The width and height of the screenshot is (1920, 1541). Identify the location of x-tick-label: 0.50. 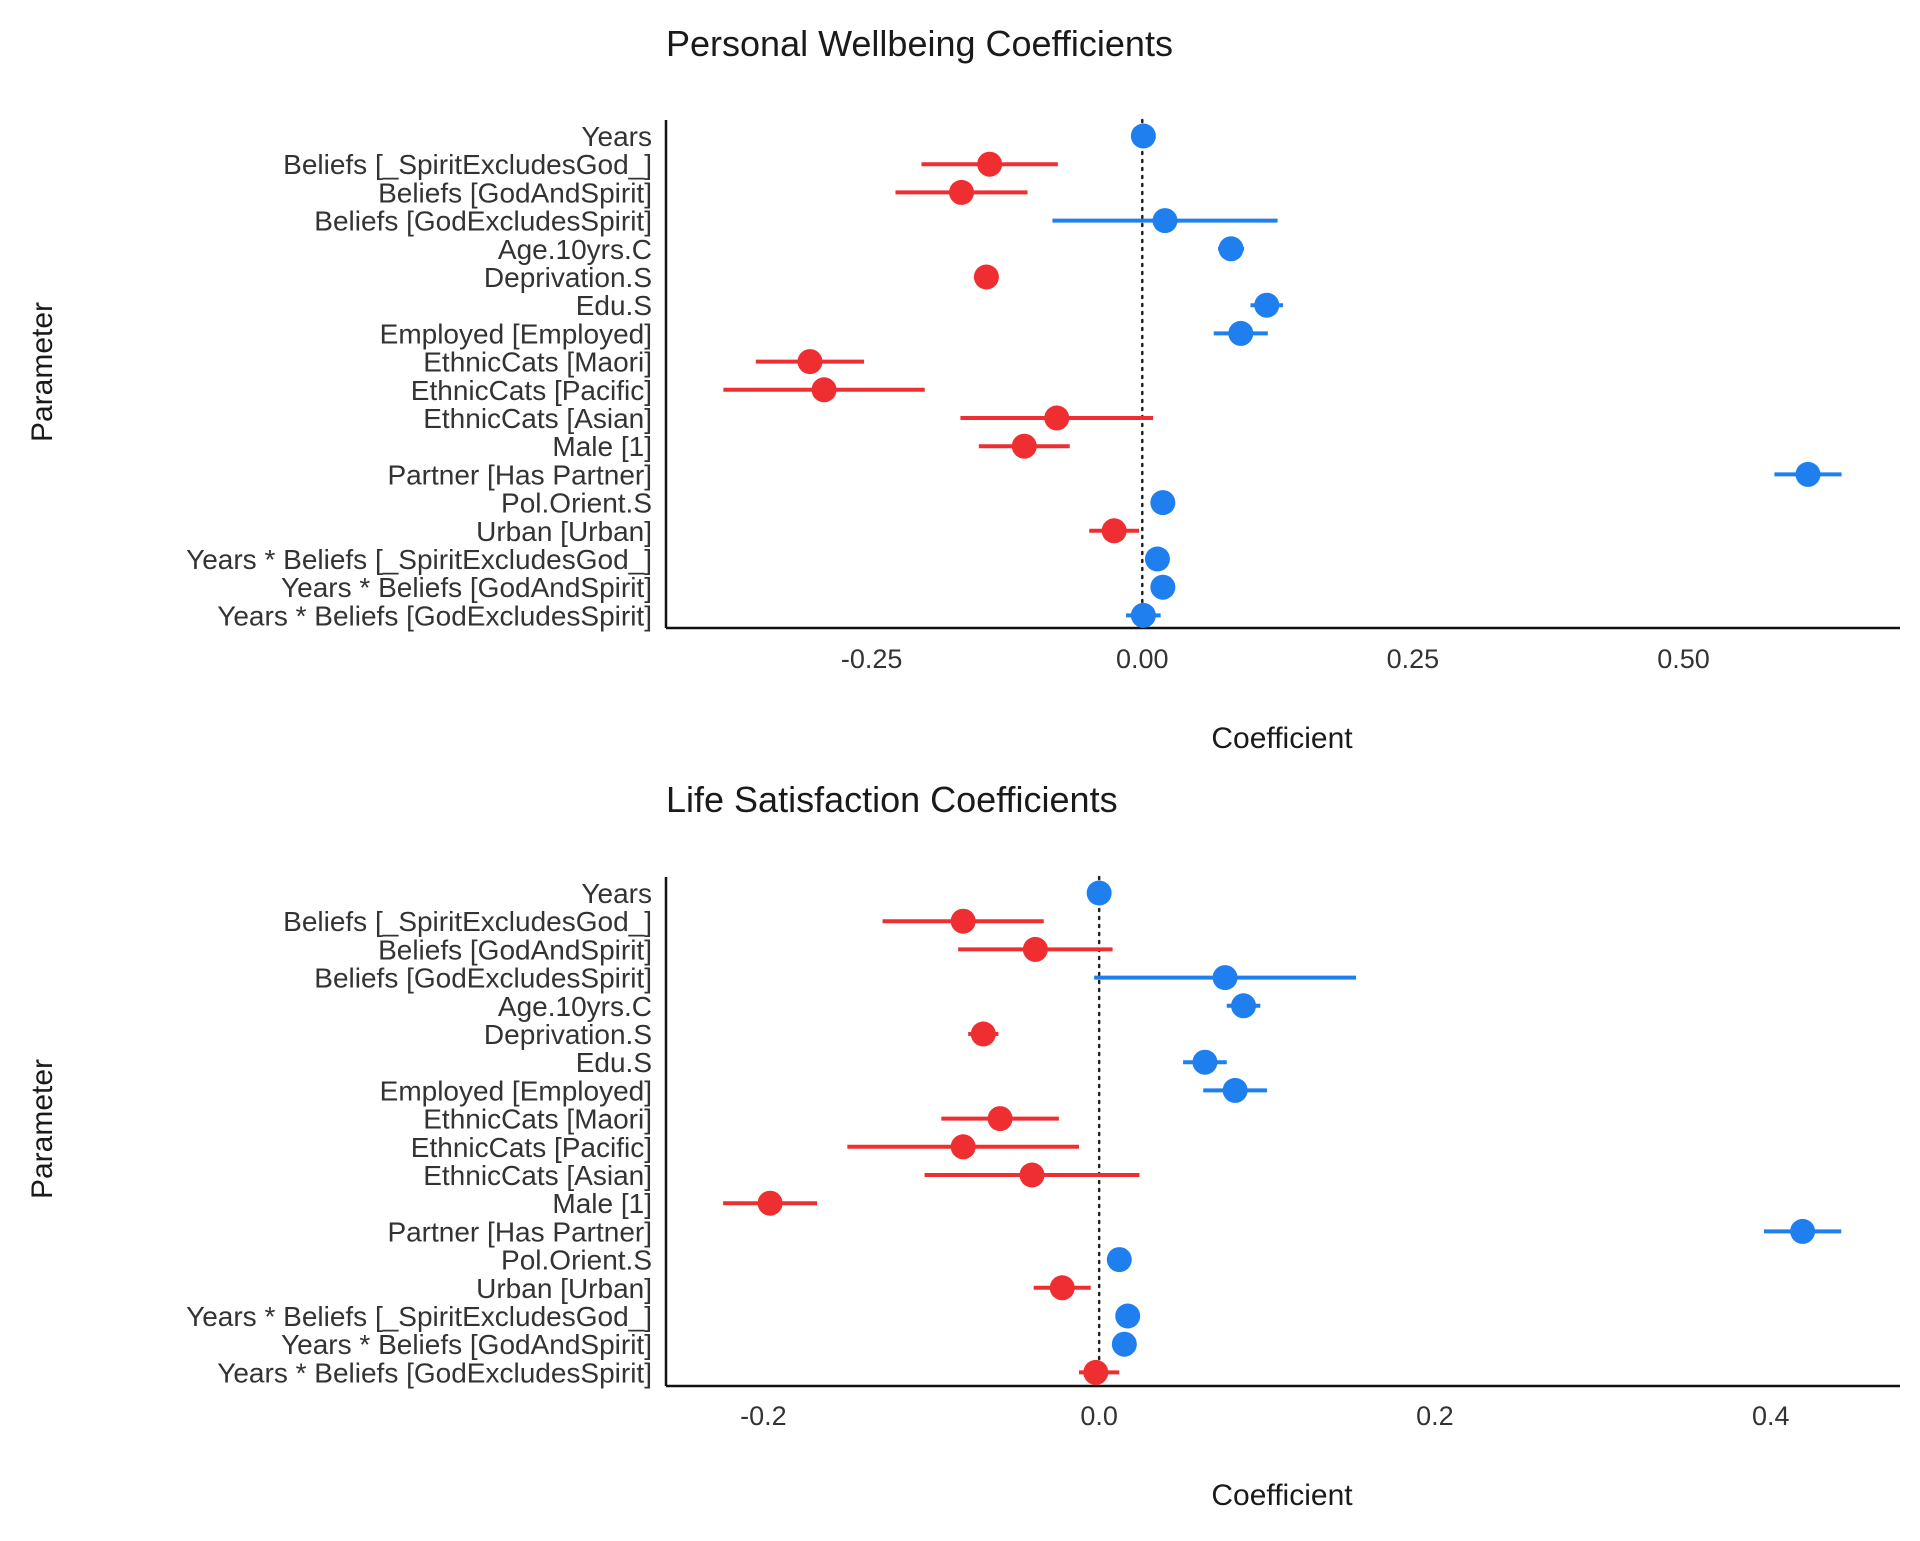
(1683, 659).